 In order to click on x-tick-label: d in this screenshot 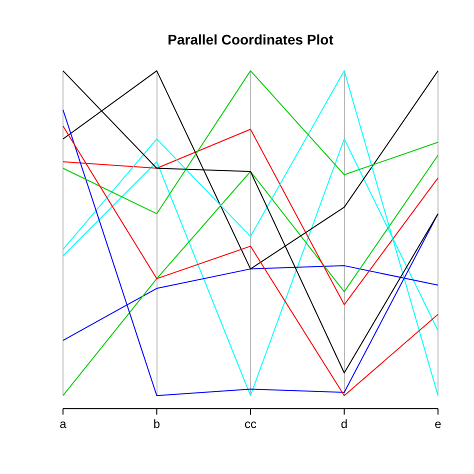, I will do `click(344, 424)`.